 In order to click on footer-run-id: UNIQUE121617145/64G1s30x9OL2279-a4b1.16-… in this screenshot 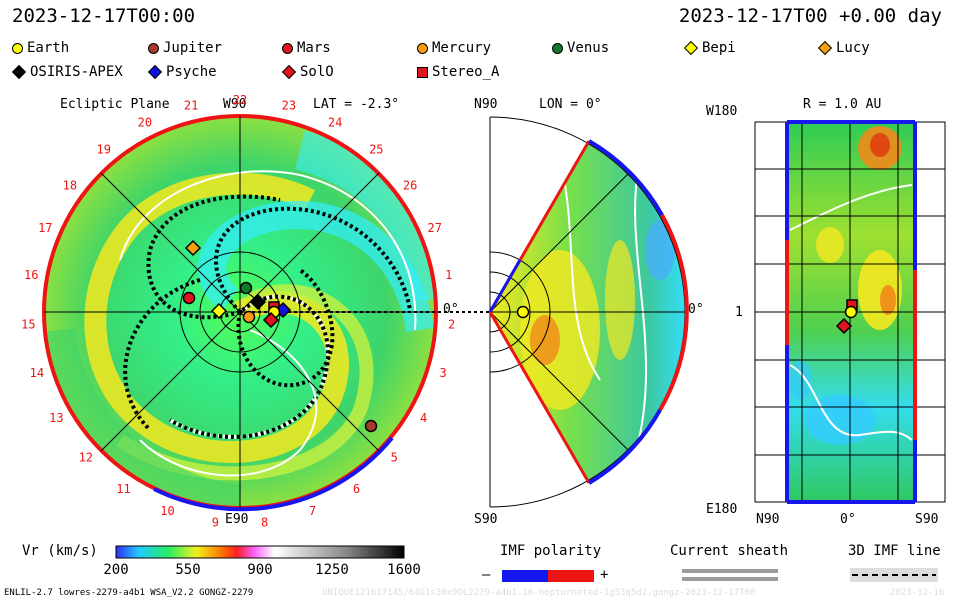, I will do `click(539, 593)`.